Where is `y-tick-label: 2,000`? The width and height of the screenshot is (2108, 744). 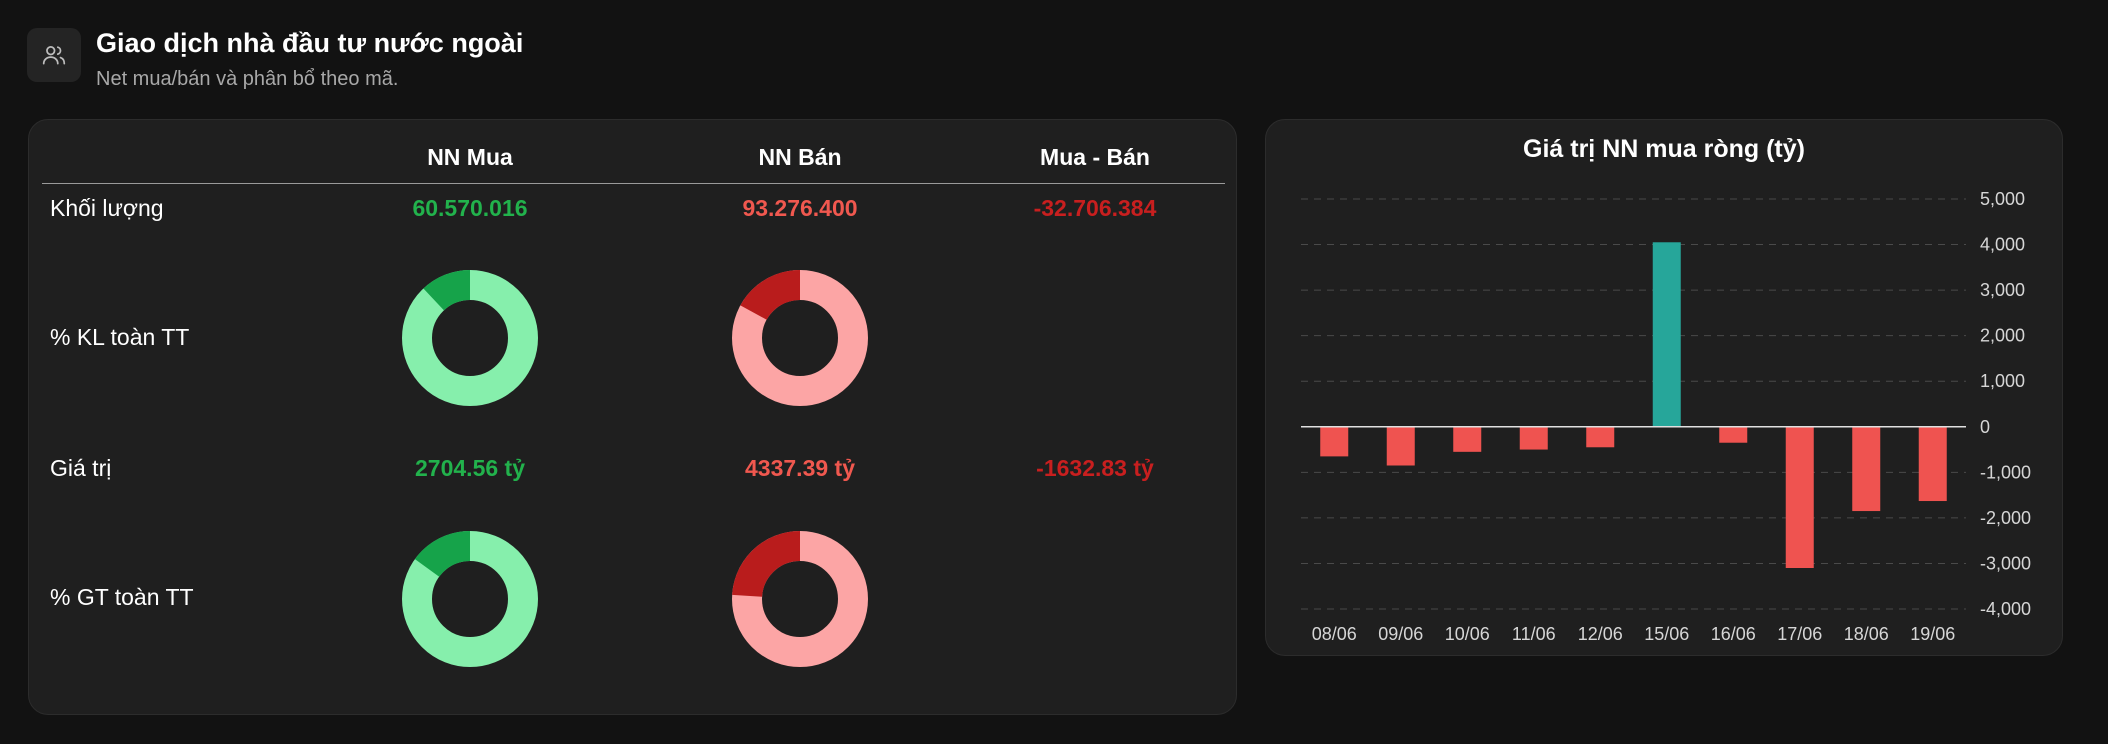
y-tick-label: 2,000 is located at coordinates (2002, 336).